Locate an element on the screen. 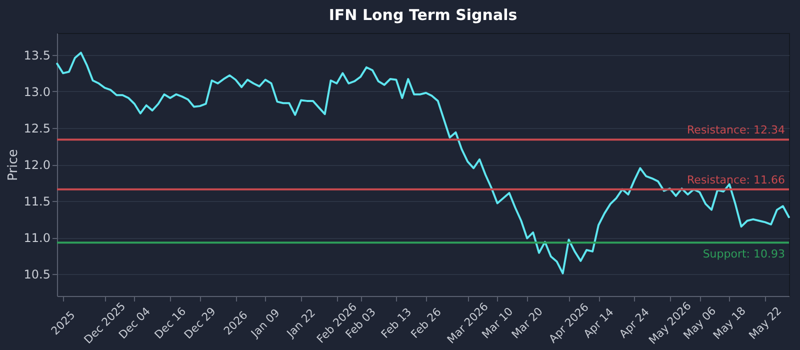  y-tick-label: 12.5 is located at coordinates (37, 128).